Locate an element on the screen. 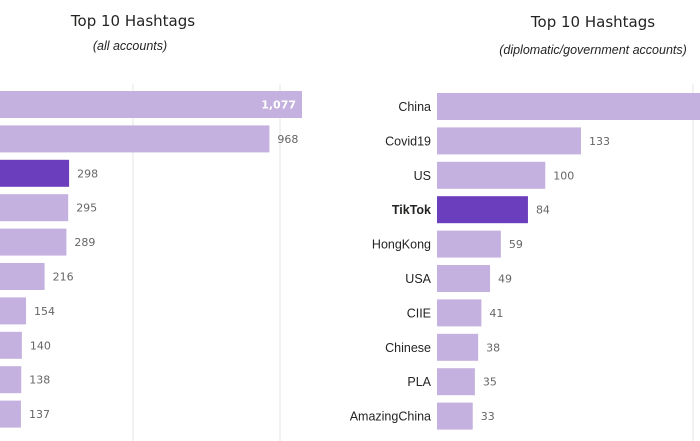 This screenshot has height=441, width=700. value-label: 35 is located at coordinates (490, 382).